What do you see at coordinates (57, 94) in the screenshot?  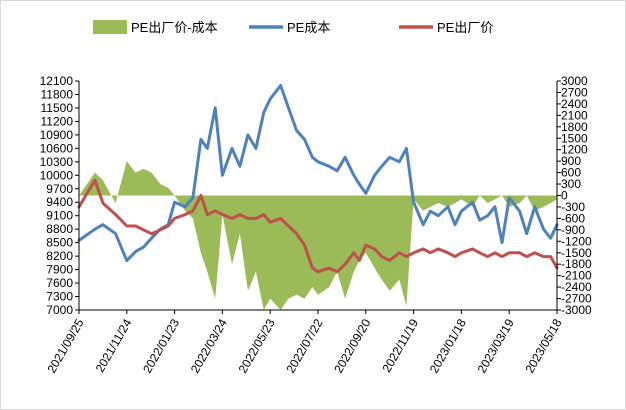 I see `left-tick-label: 11800` at bounding box center [57, 94].